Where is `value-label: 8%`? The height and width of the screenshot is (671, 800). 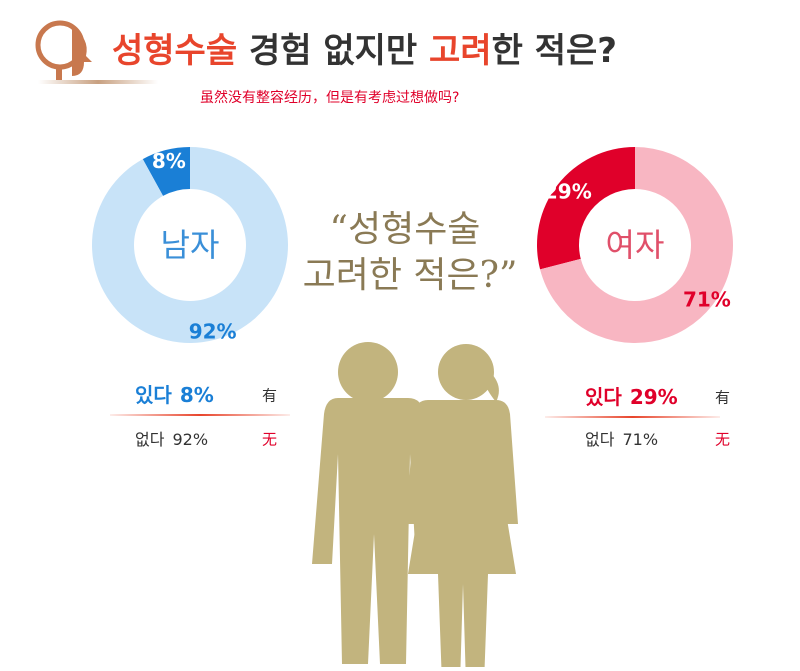 value-label: 8% is located at coordinates (169, 161).